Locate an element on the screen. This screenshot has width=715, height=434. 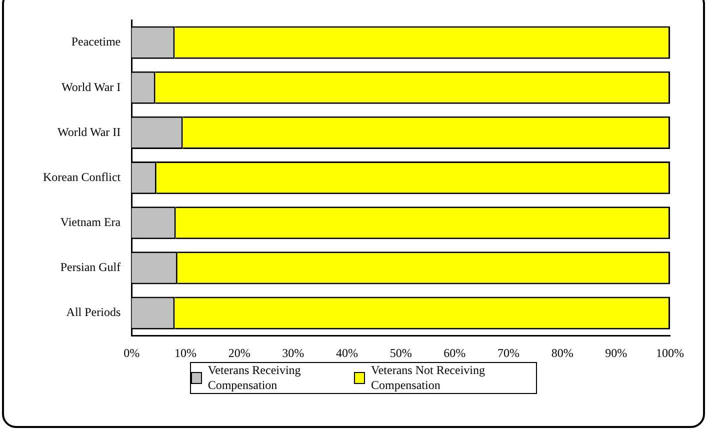
y-tick-label: Persian Gulf is located at coordinates (90, 267).